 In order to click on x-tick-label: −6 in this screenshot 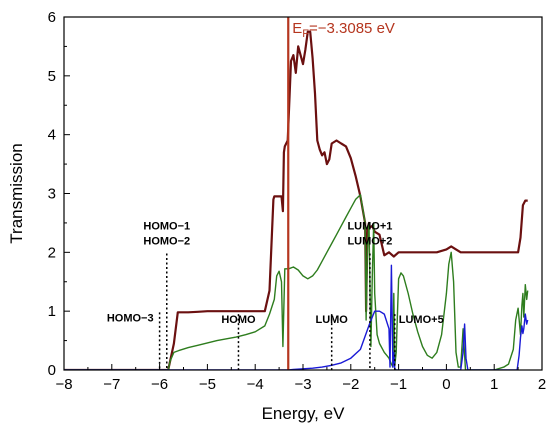, I will do `click(159, 384)`.